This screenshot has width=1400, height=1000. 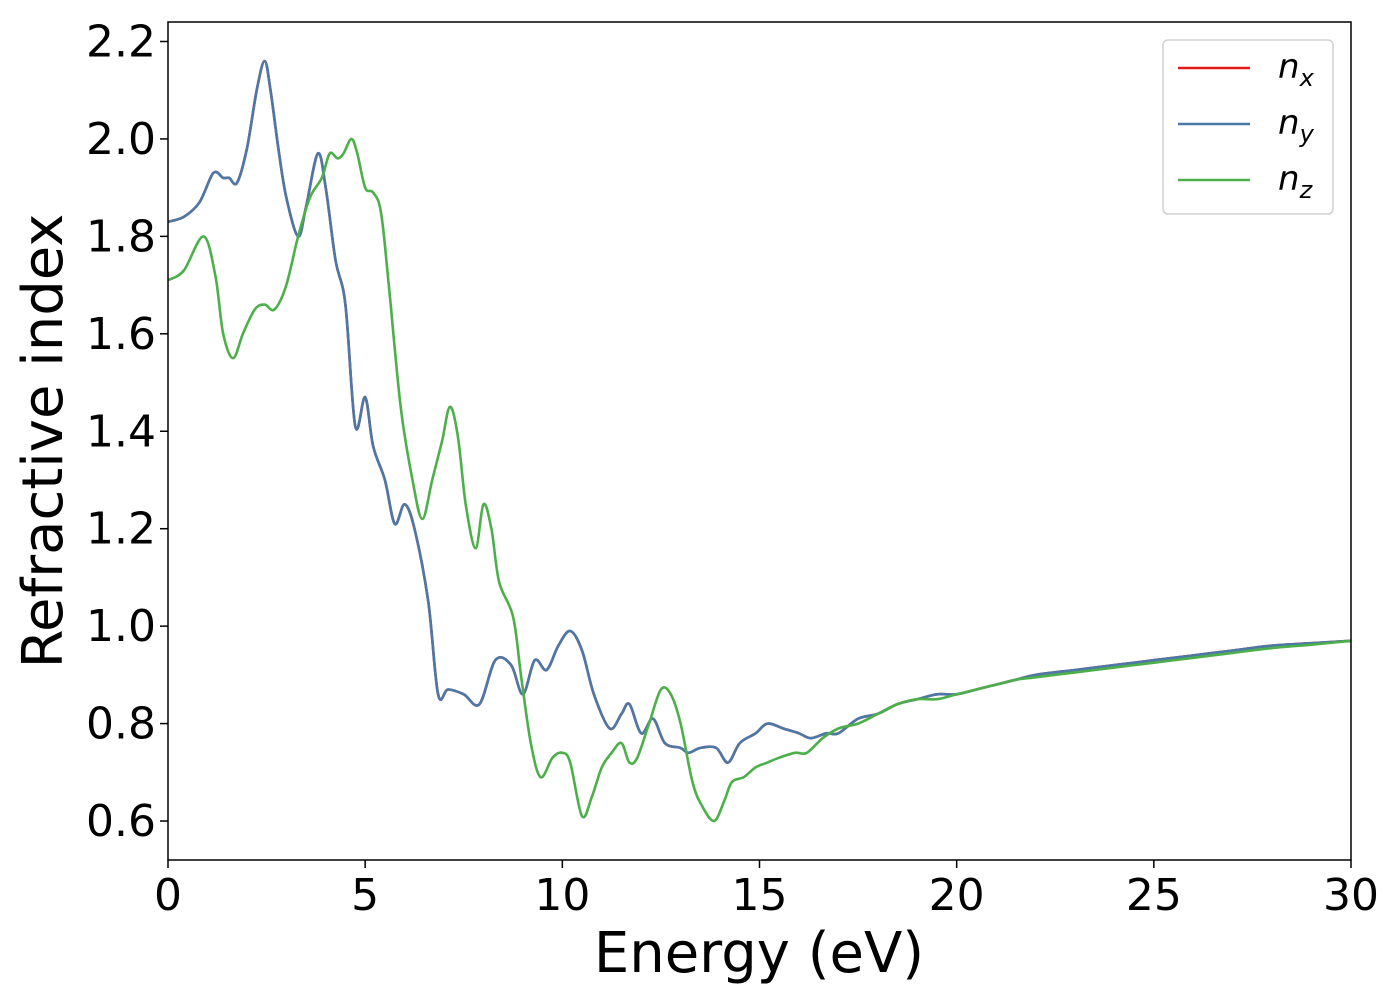 I want to click on y-tick-label: 0.8, so click(x=121, y=724).